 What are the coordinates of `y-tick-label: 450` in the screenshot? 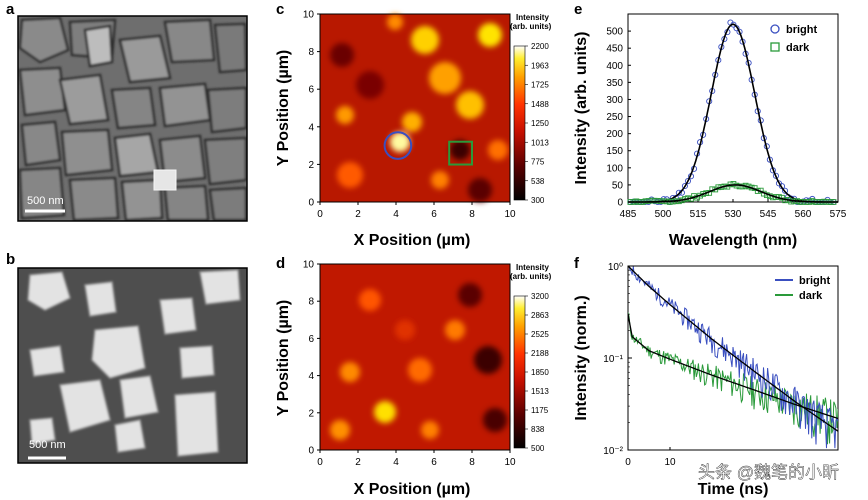 It's located at (614, 49).